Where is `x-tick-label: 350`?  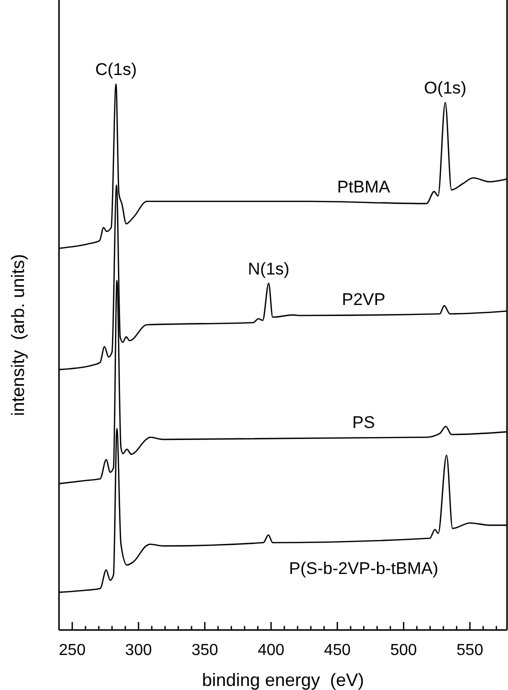
x-tick-label: 350 is located at coordinates (204, 650).